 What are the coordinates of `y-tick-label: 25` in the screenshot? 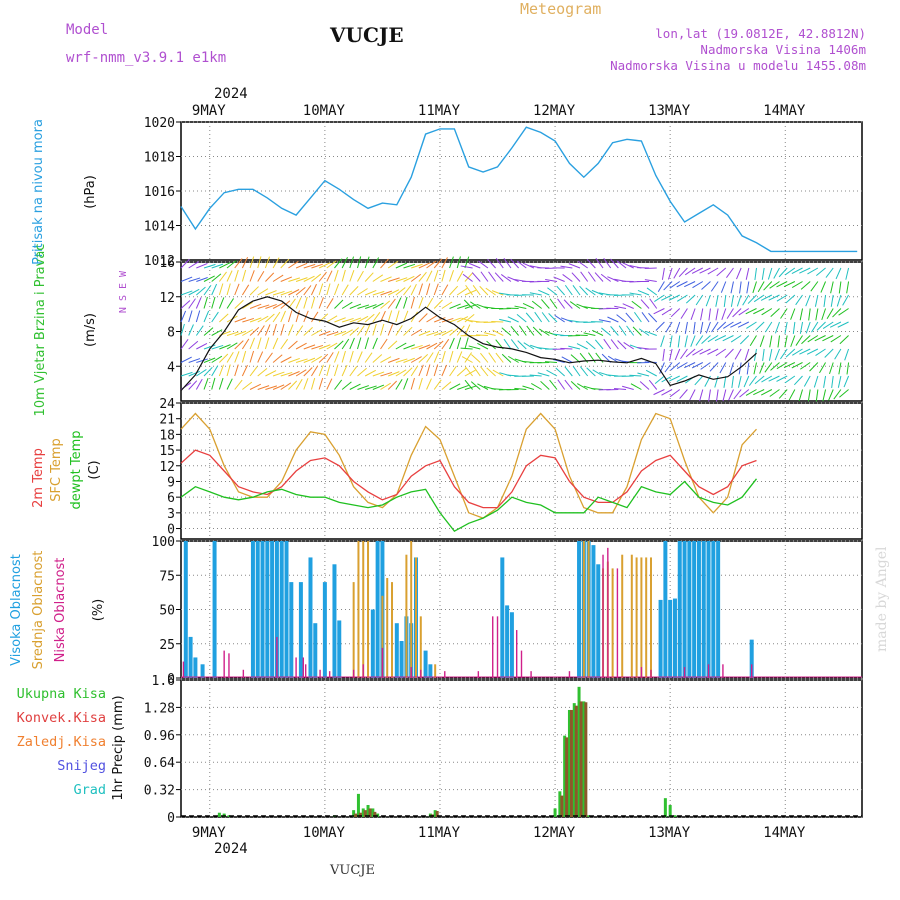 It's located at (167, 645).